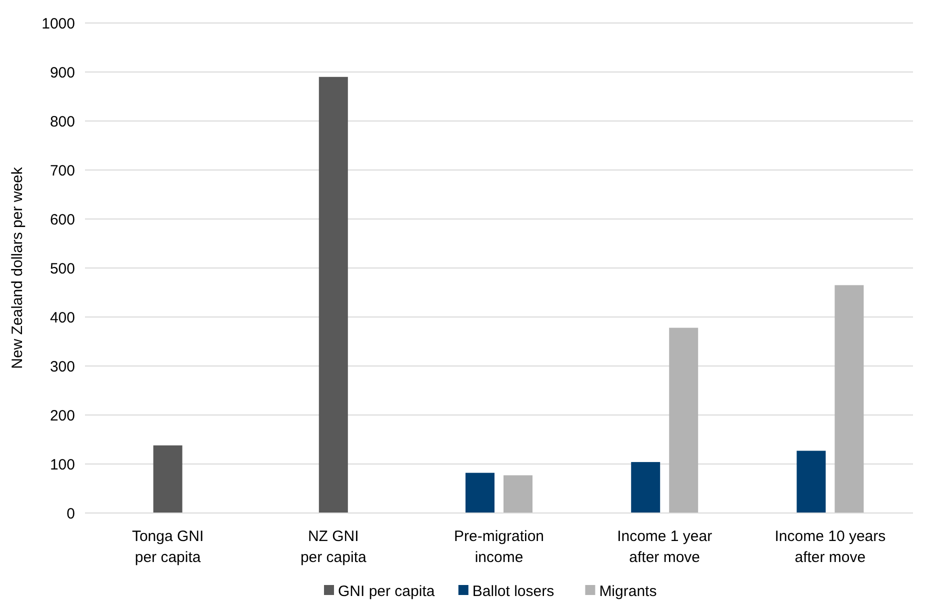  I want to click on y-tick-label: 0, so click(70, 513).